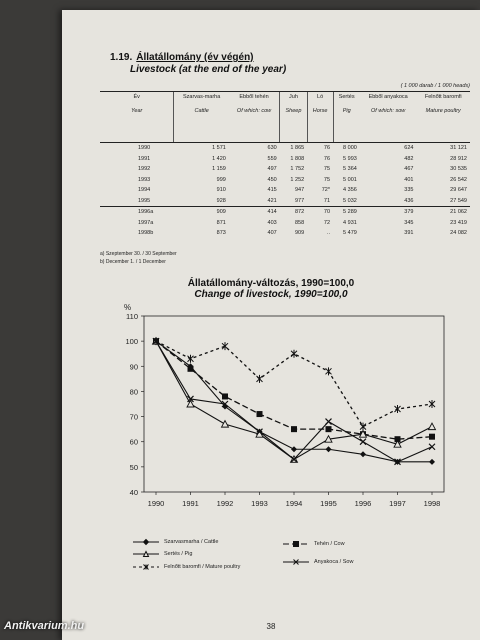  What do you see at coordinates (458, 200) in the screenshot?
I see `table-cell: 27 549` at bounding box center [458, 200].